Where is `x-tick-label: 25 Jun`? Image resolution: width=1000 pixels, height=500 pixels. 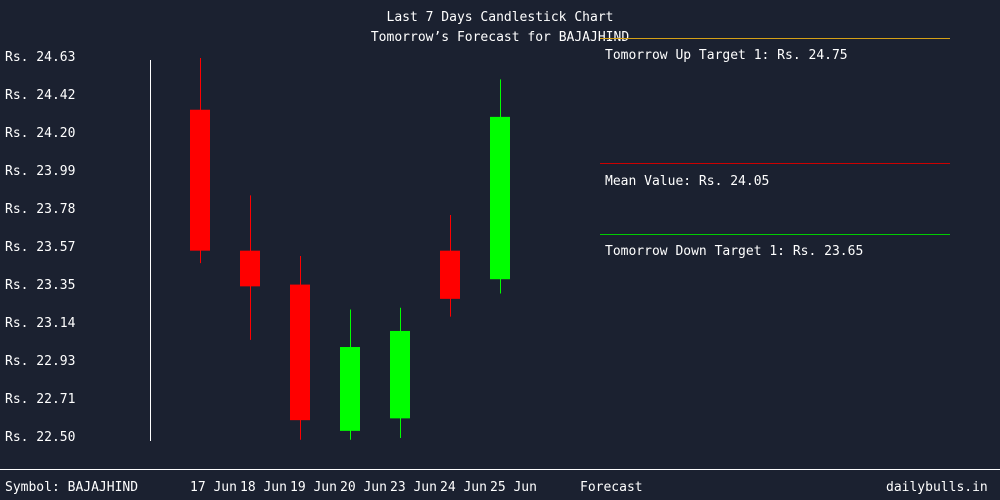 x-tick-label: 25 Jun is located at coordinates (513, 487).